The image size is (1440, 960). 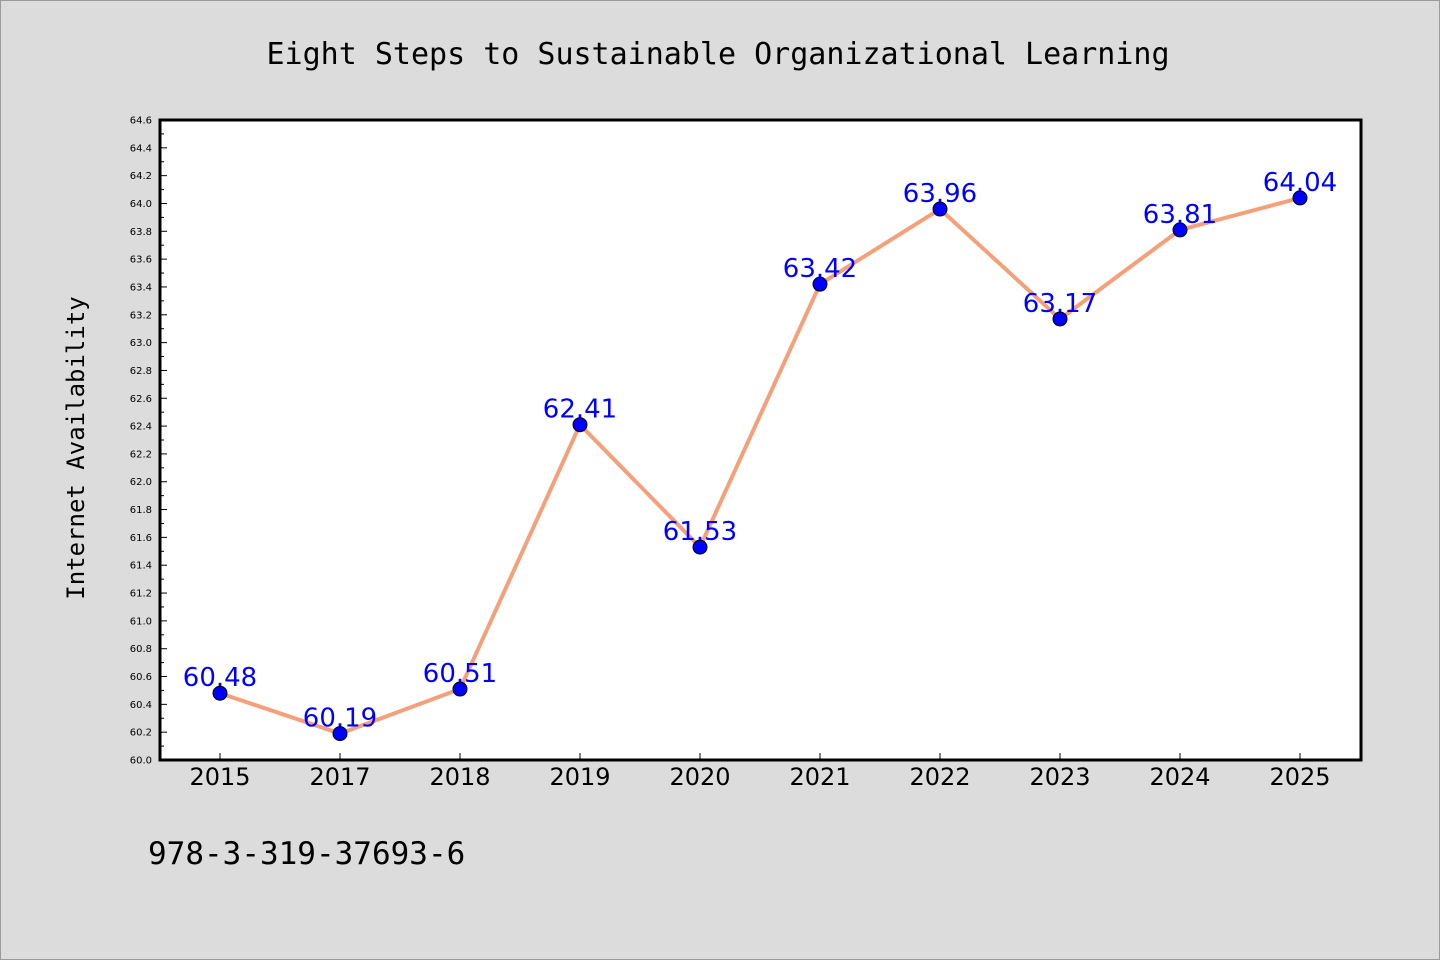 What do you see at coordinates (141, 454) in the screenshot?
I see `y-tick-label: 62.2` at bounding box center [141, 454].